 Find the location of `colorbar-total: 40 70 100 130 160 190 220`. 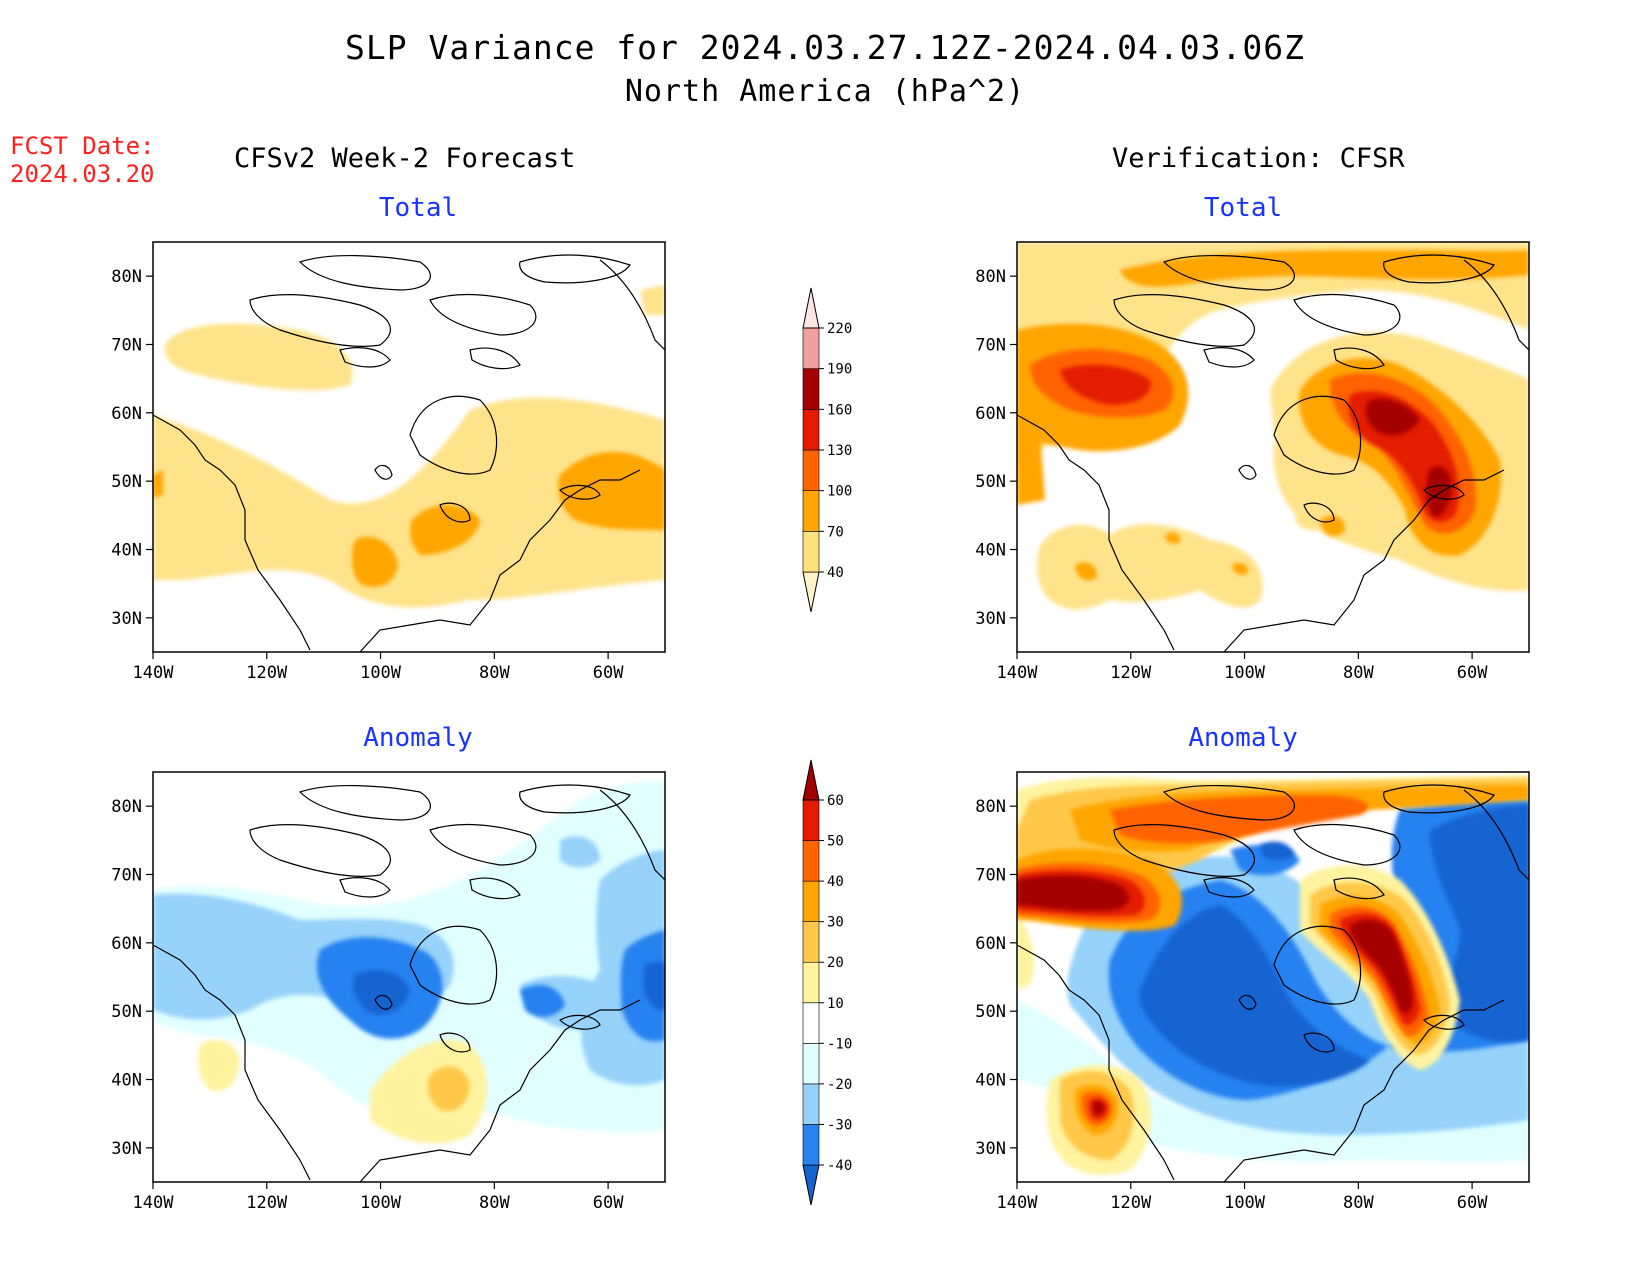

colorbar-total: 40 70 100 130 160 190 220 is located at coordinates (827, 450).